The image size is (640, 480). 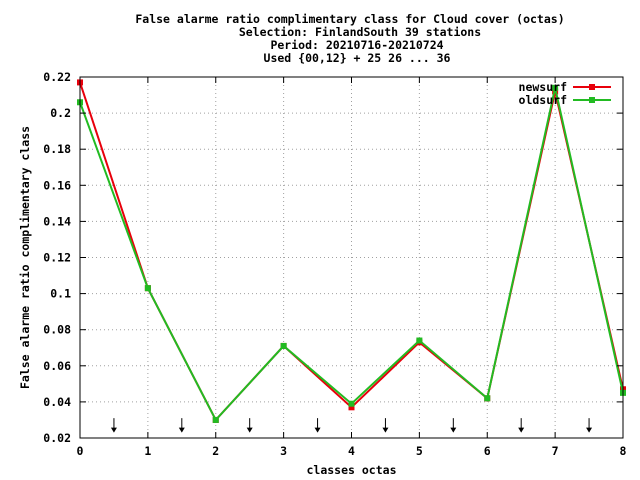 What do you see at coordinates (60, 294) in the screenshot?
I see `y-tick-label: 0.1` at bounding box center [60, 294].